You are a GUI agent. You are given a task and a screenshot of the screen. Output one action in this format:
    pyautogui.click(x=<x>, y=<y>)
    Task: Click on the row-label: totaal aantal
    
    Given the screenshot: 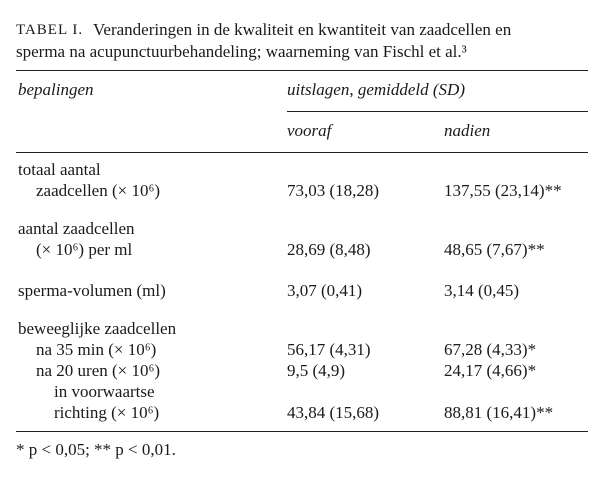 What is the action you would take?
    pyautogui.click(x=59, y=169)
    